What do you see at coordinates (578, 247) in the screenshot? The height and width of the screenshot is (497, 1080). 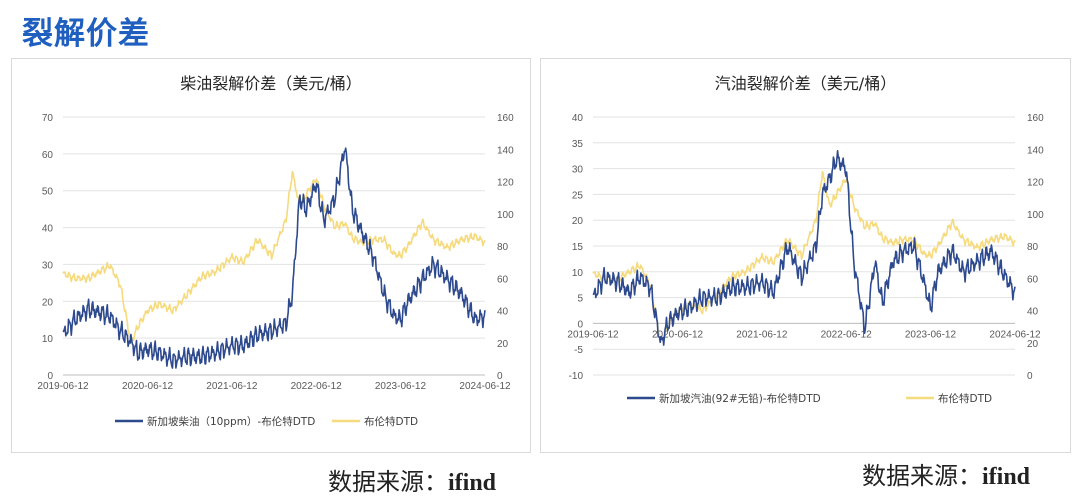 I see `left-axis-tick-label: 15` at bounding box center [578, 247].